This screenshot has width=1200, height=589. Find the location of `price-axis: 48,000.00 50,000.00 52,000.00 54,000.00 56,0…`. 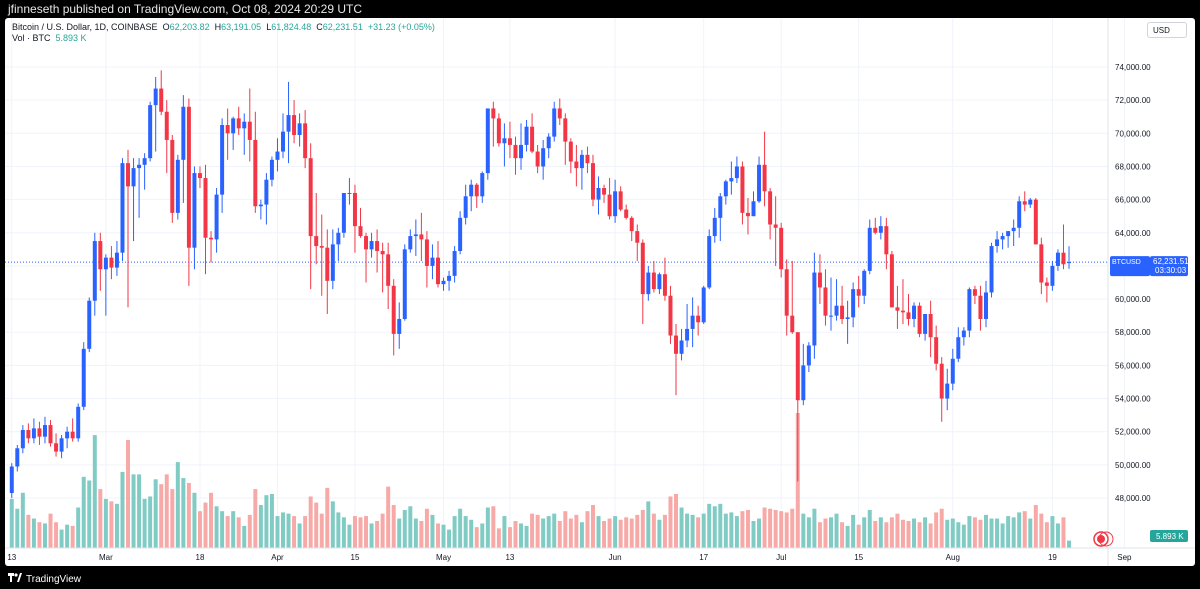

price-axis: 48,000.00 50,000.00 52,000.00 54,000.00 56,0… is located at coordinates (1133, 283).